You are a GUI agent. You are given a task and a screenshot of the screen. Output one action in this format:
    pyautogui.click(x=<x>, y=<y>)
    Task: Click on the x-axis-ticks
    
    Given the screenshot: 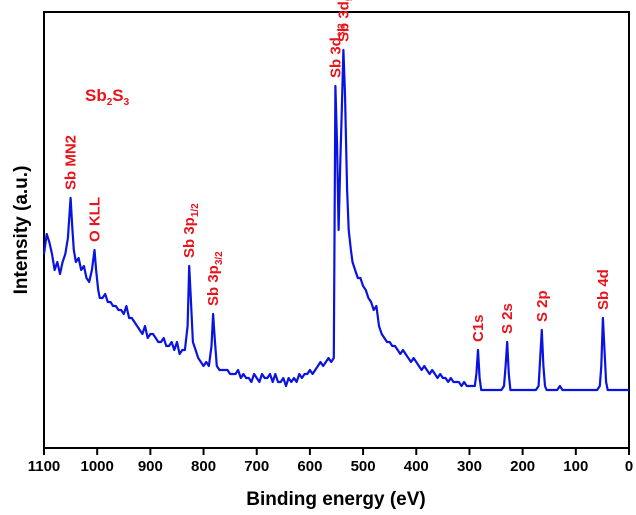 What is the action you would take?
    pyautogui.click(x=336, y=451)
    